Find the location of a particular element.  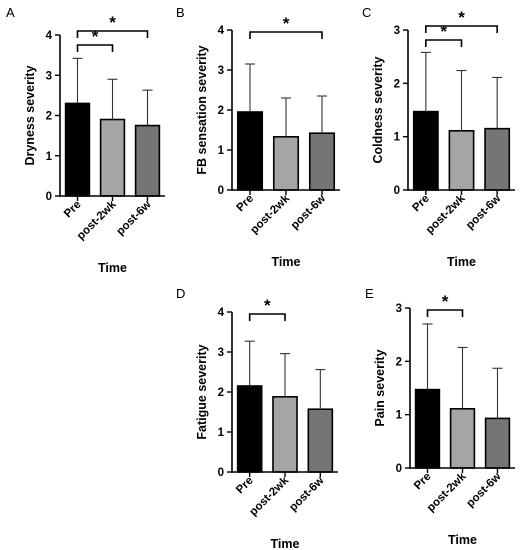

panel-b-category-label-0: Pre is located at coordinates (246, 204).